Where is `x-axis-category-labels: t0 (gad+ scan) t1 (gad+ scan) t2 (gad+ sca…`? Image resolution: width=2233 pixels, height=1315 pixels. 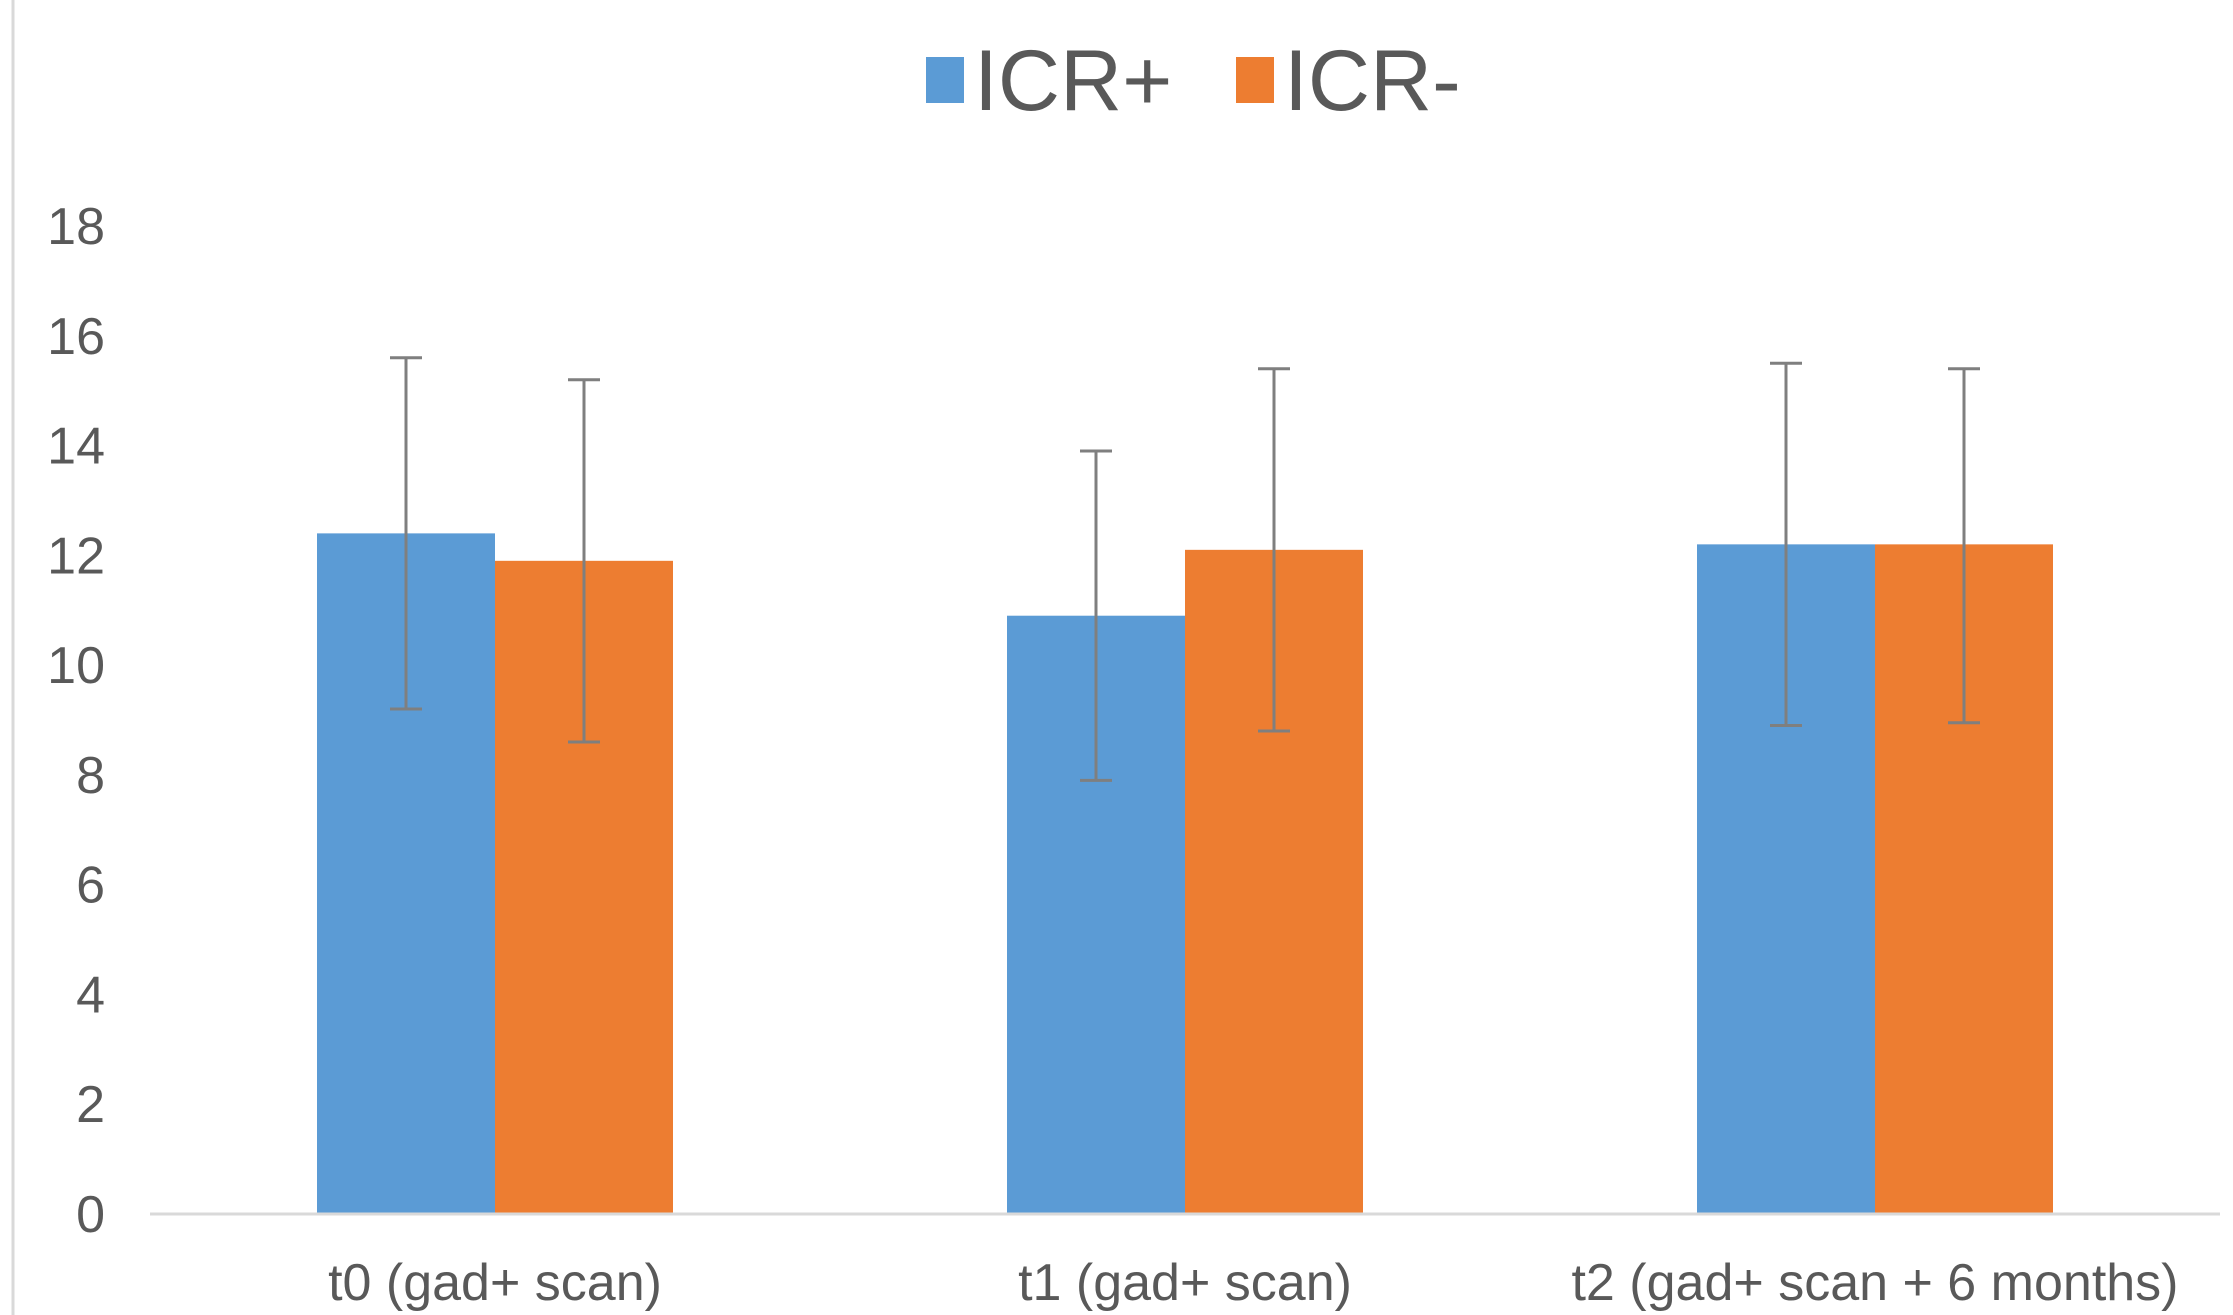 x-axis-category-labels: t0 (gad+ scan) t1 (gad+ scan) t2 (gad+ sca… is located at coordinates (1253, 1283).